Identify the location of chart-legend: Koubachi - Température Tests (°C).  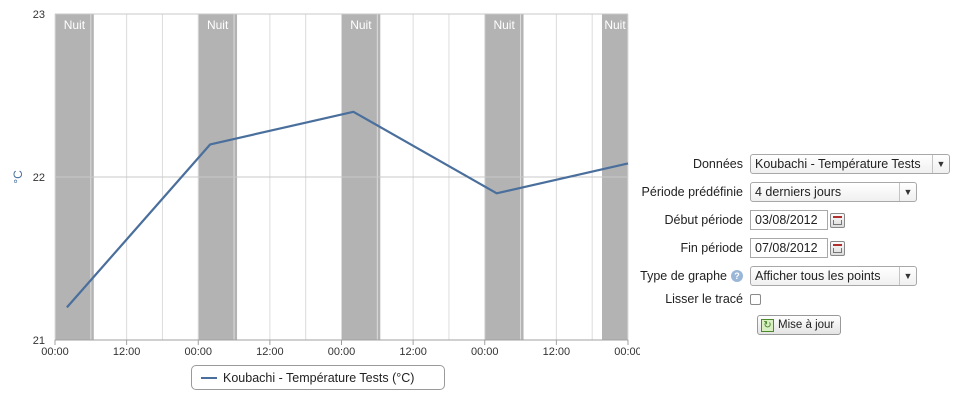
(318, 377).